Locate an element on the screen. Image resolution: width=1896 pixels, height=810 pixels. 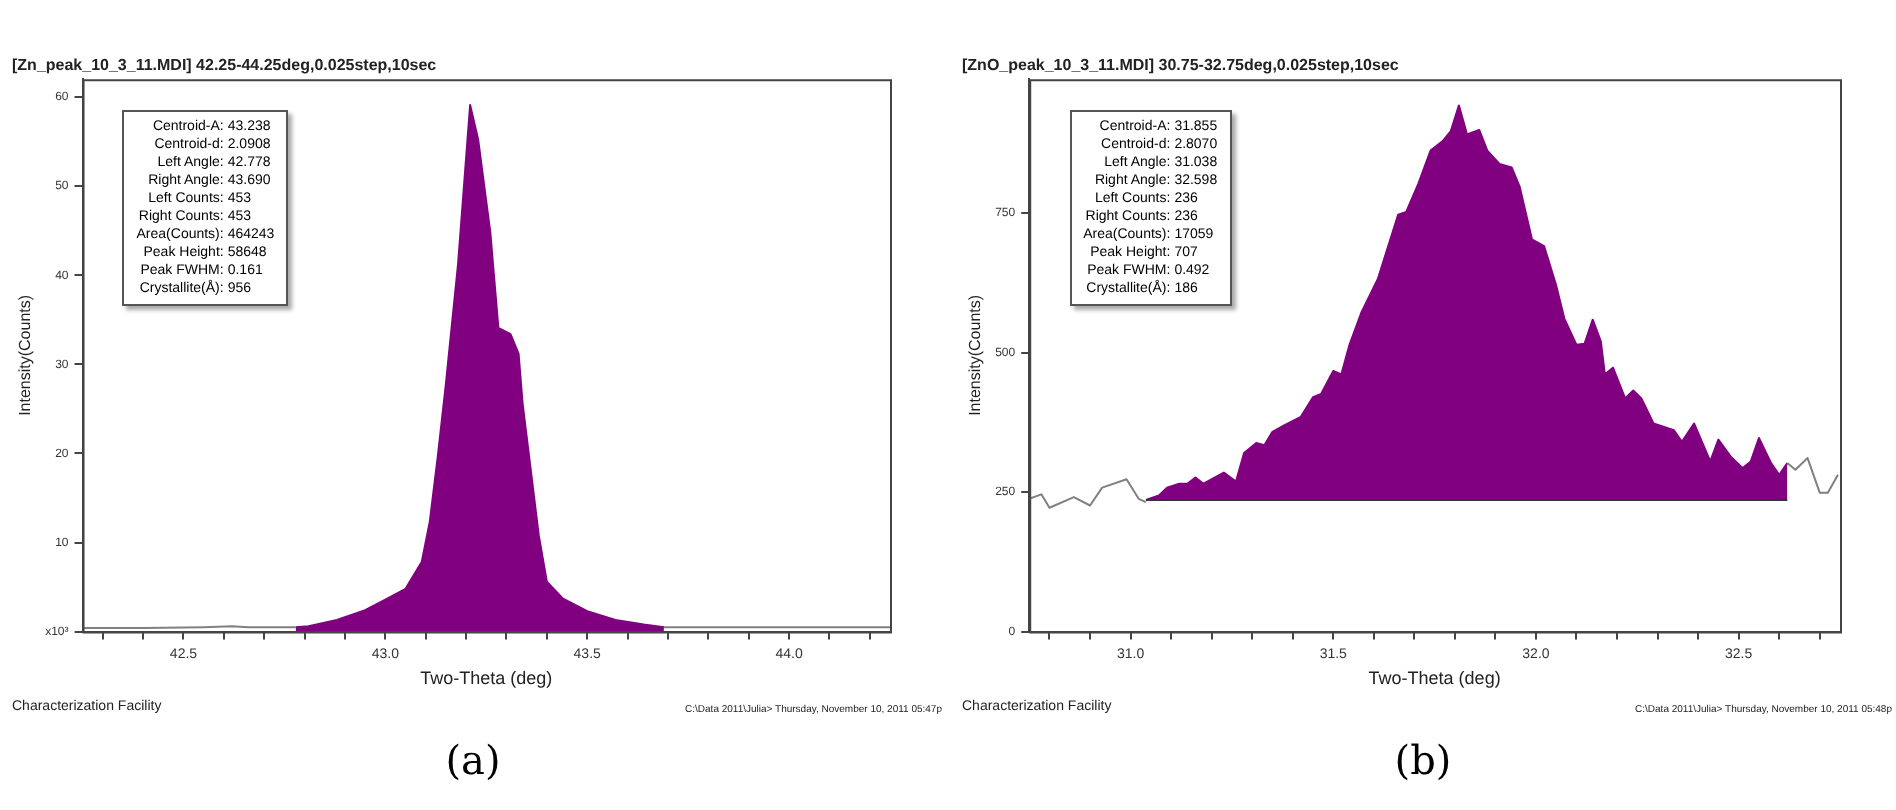
chart-title: [Zn_peak_10_3_11.MDI] 42.25-44.25deg,0.025step,10sec is located at coordinates (225, 65).